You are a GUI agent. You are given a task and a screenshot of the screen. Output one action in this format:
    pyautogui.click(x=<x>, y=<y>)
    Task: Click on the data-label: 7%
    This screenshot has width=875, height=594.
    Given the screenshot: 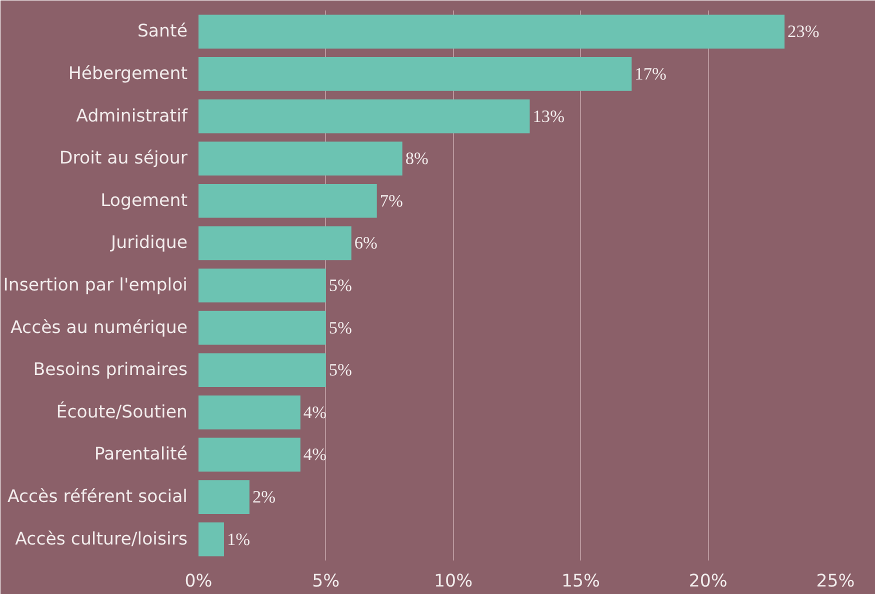 What is the action you would take?
    pyautogui.click(x=391, y=200)
    